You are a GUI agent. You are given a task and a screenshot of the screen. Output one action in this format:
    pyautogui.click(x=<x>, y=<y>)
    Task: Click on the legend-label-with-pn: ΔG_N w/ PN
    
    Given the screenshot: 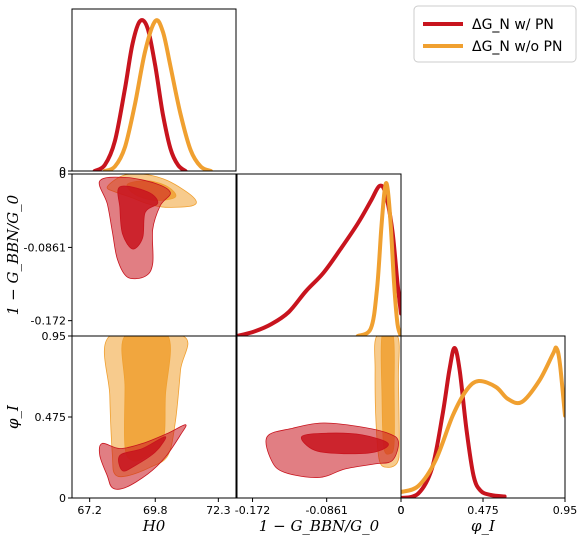 What is the action you would take?
    pyautogui.click(x=513, y=25)
    